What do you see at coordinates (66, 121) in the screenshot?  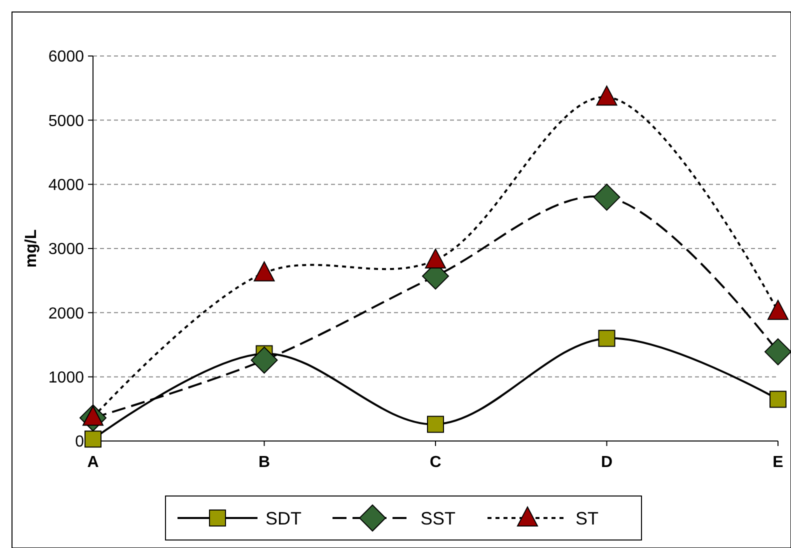 I see `y-tick-label: 5000` at bounding box center [66, 121].